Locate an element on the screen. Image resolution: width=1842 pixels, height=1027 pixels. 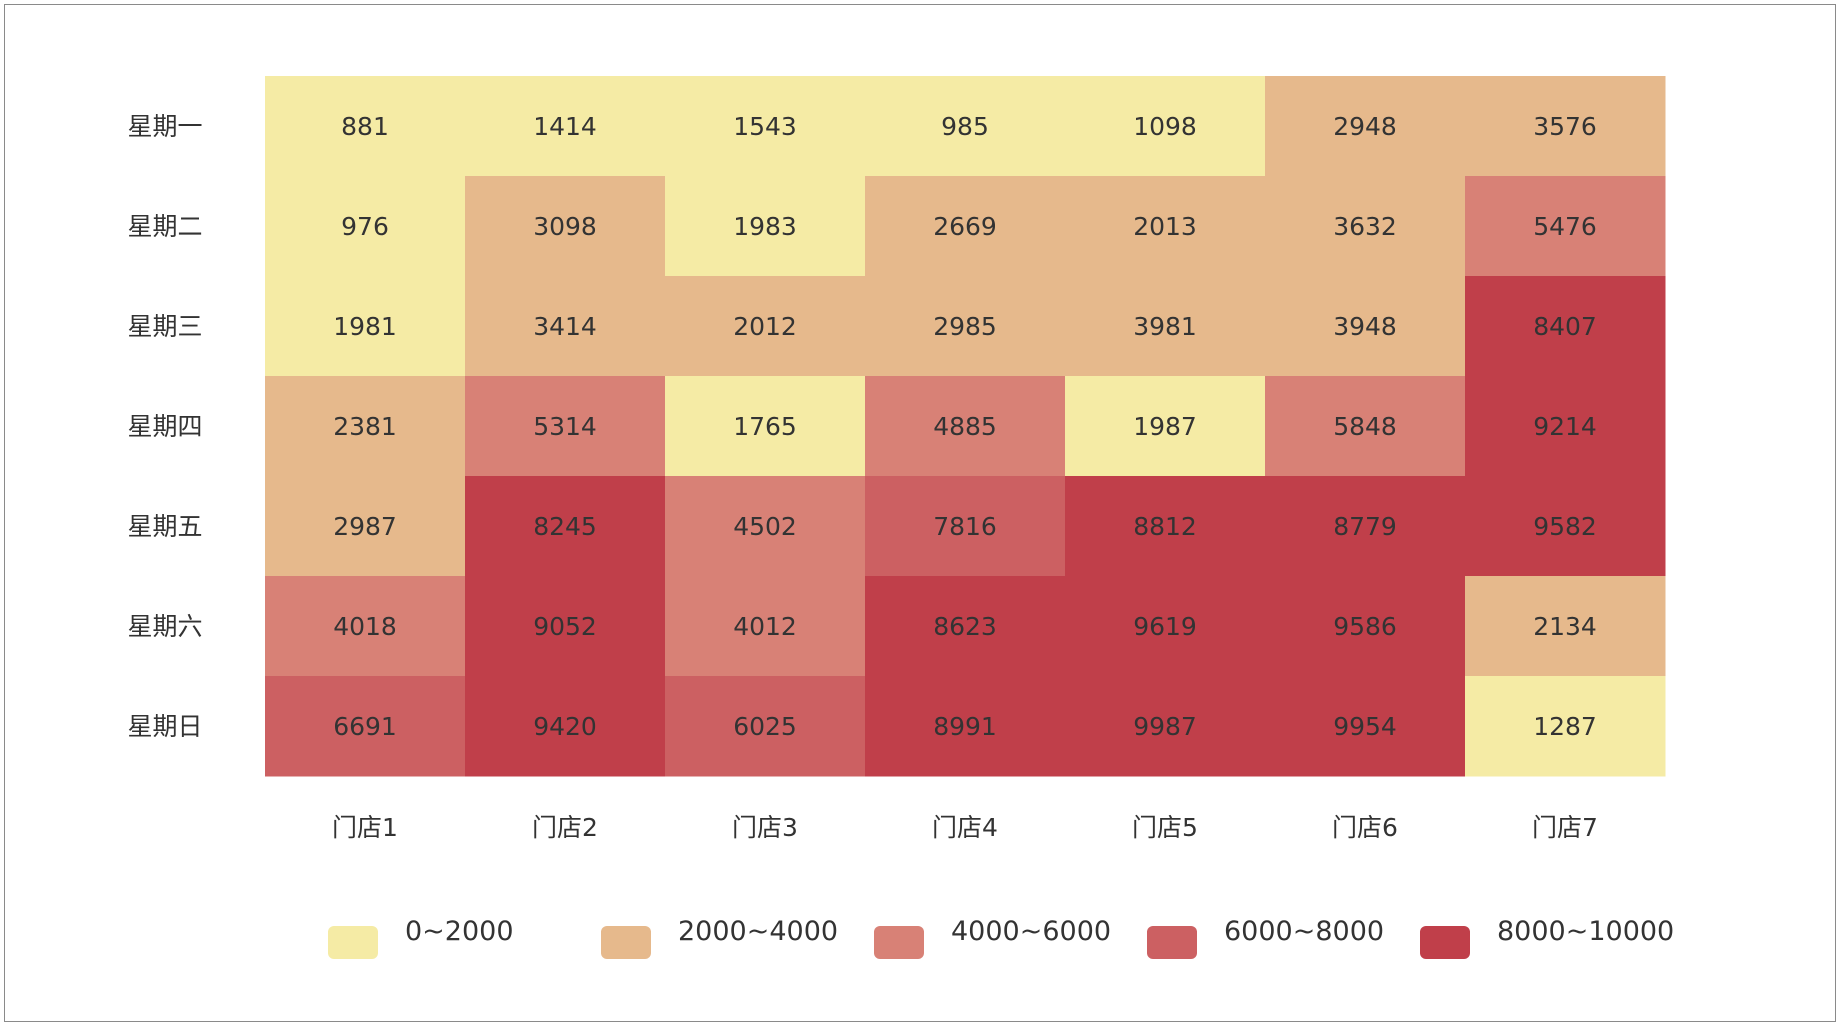
x-tick-label: 门店5 is located at coordinates (1165, 827).